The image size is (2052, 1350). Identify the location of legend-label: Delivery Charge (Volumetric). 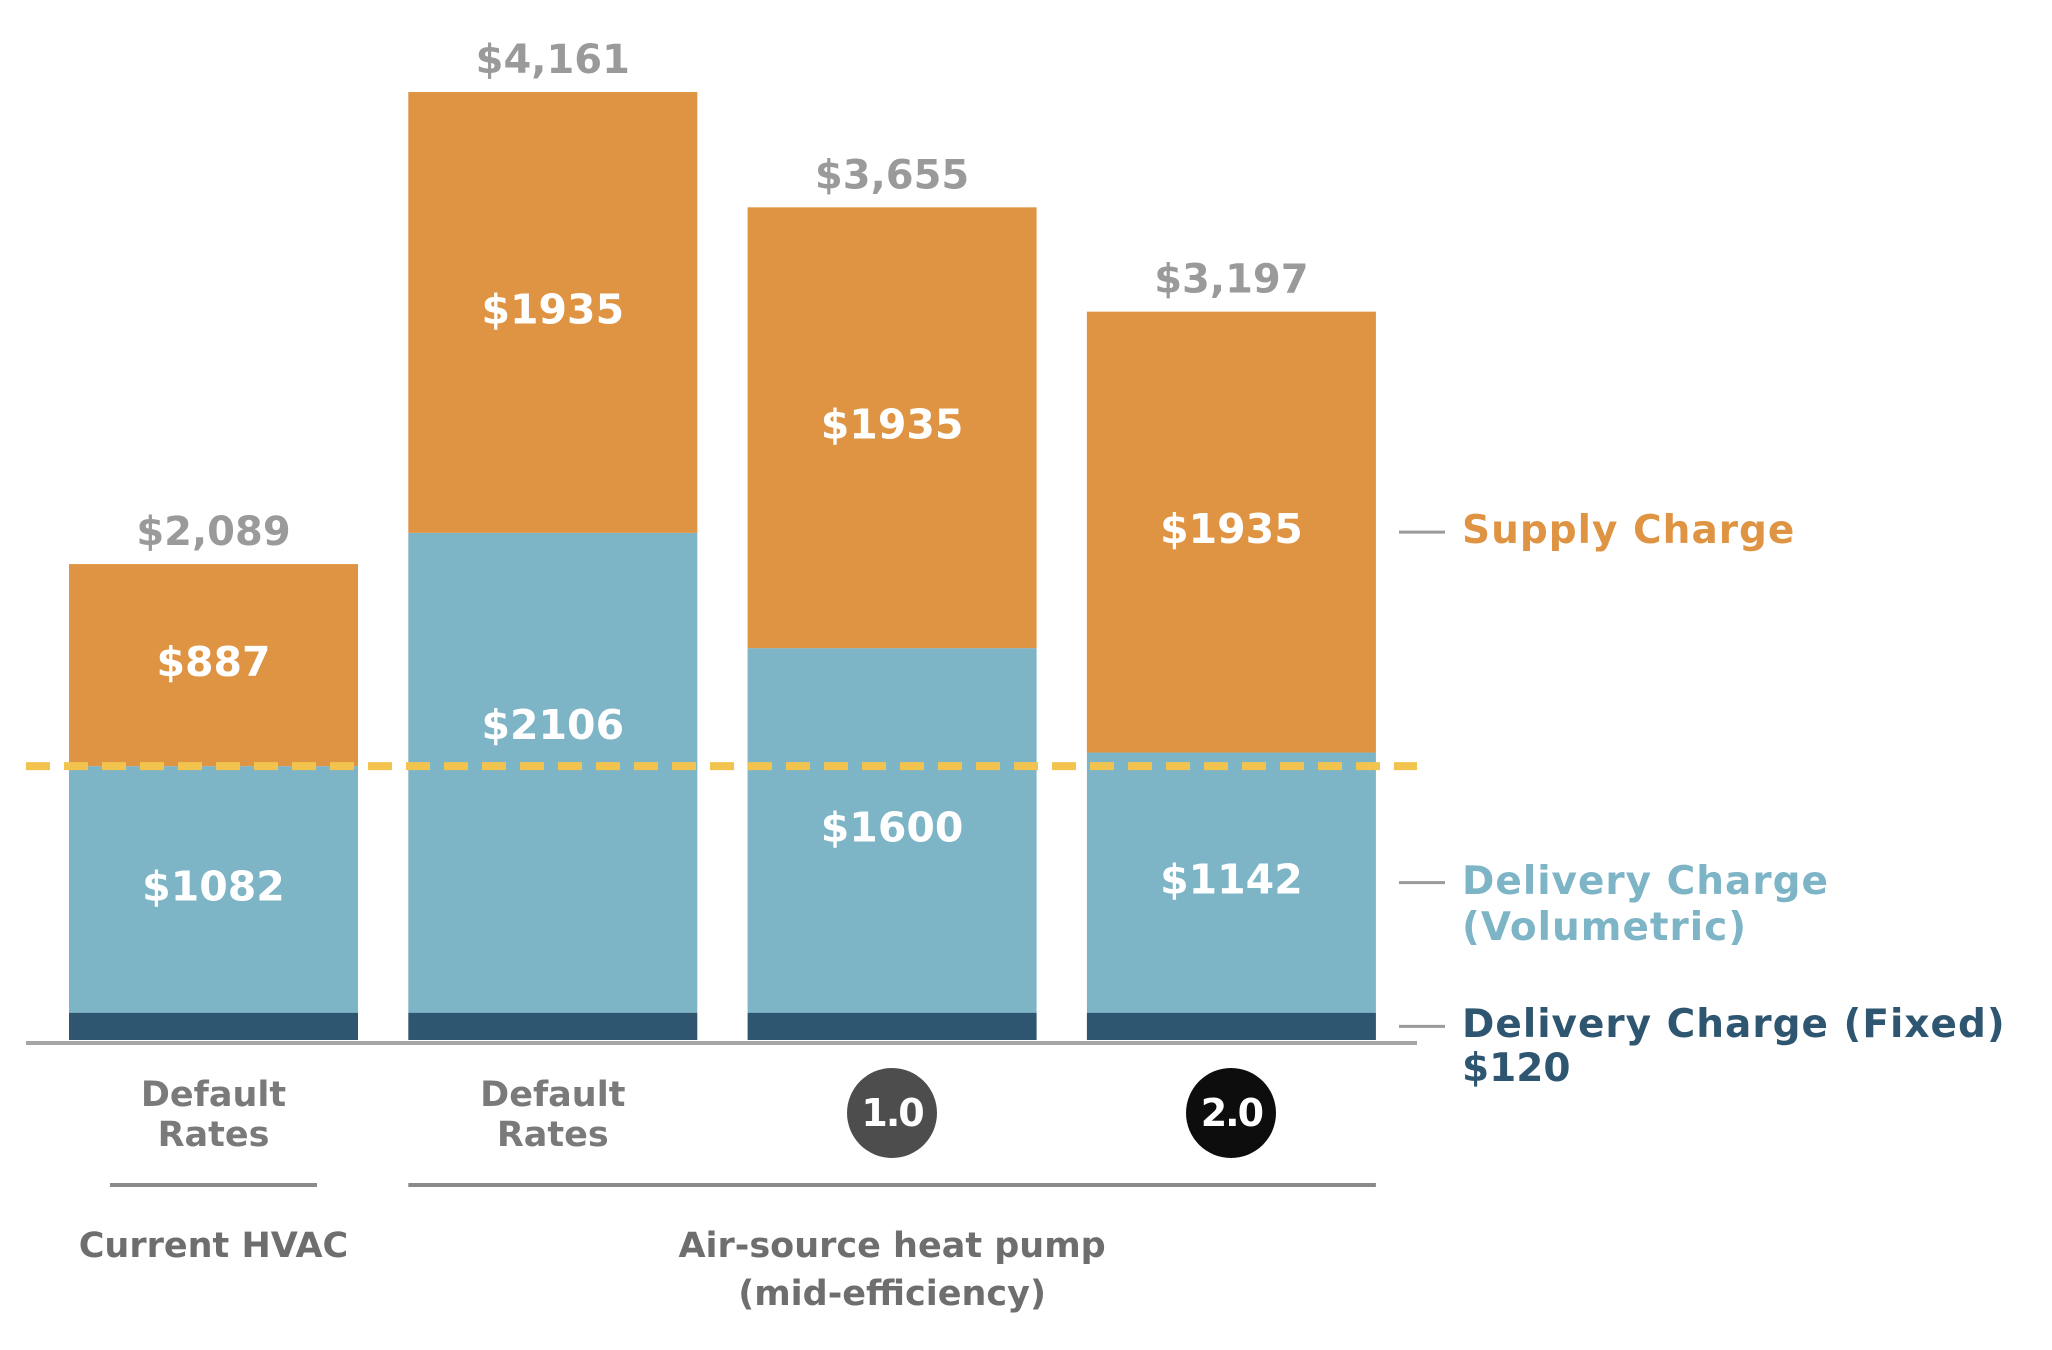
(1645, 904).